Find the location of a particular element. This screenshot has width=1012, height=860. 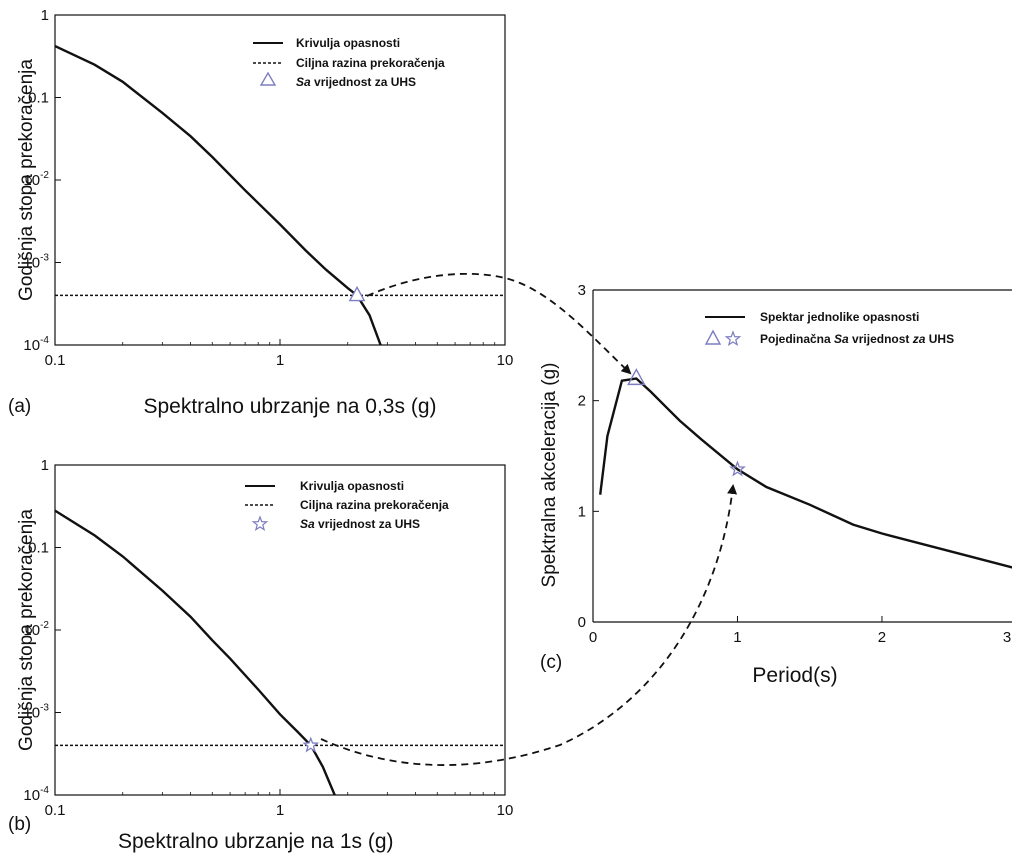

legend-points-italic: Sa is located at coordinates (841, 339).